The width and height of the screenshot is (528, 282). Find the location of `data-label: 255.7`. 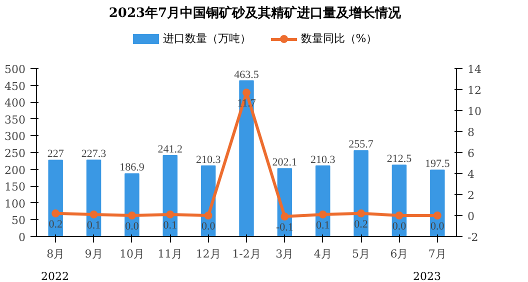

data-label: 255.7 is located at coordinates (361, 144).